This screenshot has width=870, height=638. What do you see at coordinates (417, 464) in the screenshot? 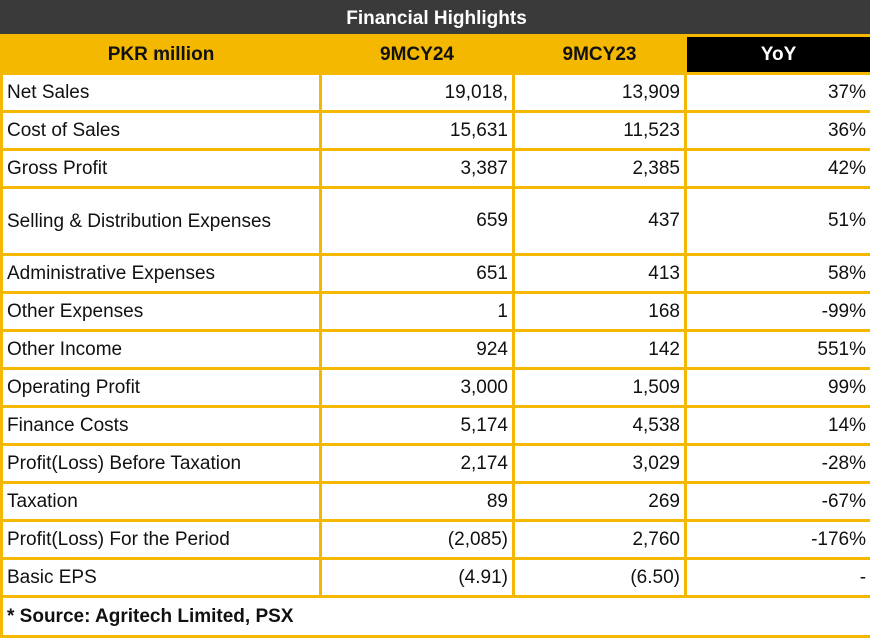
I see `value-9mcy24: 2,174` at bounding box center [417, 464].